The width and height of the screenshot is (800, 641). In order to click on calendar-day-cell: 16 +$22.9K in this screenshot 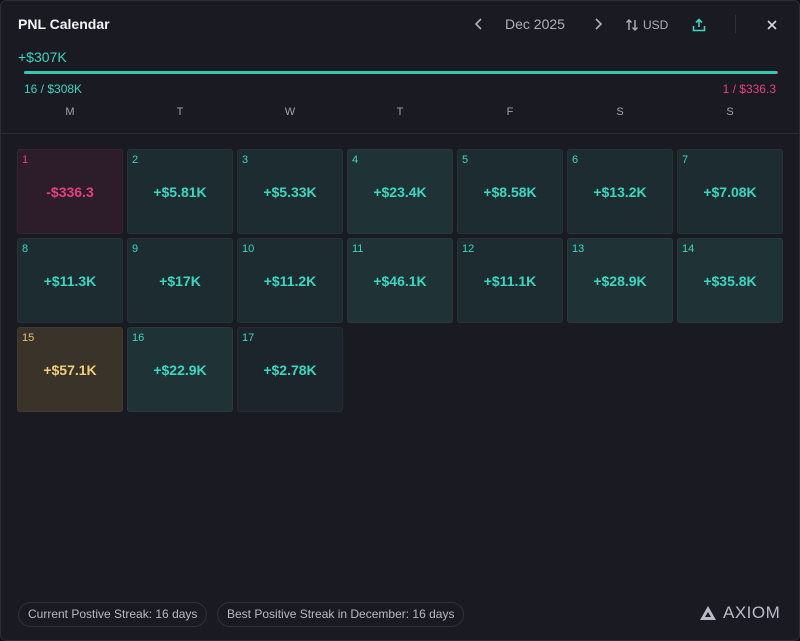, I will do `click(180, 369)`.